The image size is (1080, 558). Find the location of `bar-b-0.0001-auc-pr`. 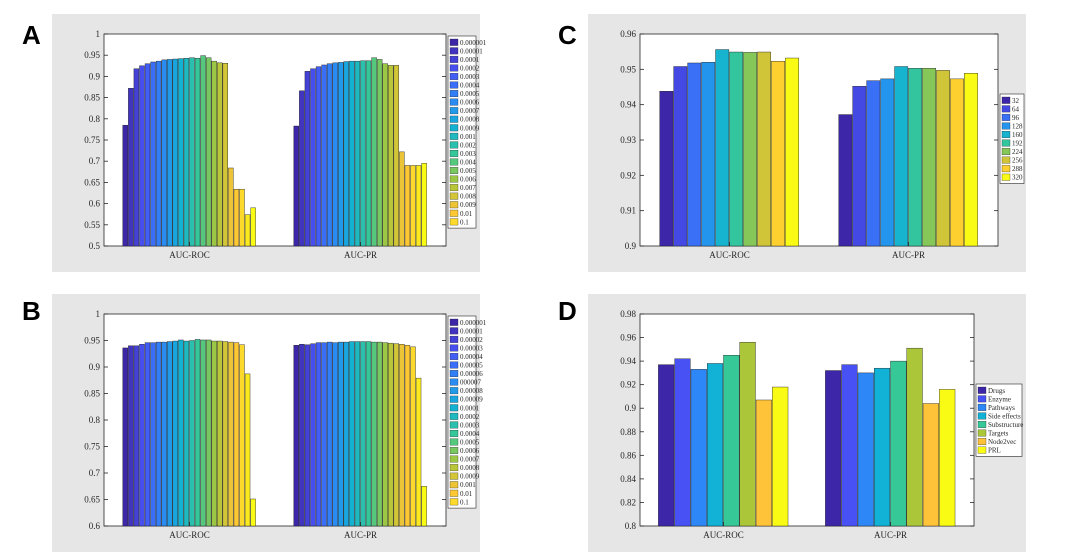

bar-b-0.0001-auc-pr is located at coordinates (352, 434).